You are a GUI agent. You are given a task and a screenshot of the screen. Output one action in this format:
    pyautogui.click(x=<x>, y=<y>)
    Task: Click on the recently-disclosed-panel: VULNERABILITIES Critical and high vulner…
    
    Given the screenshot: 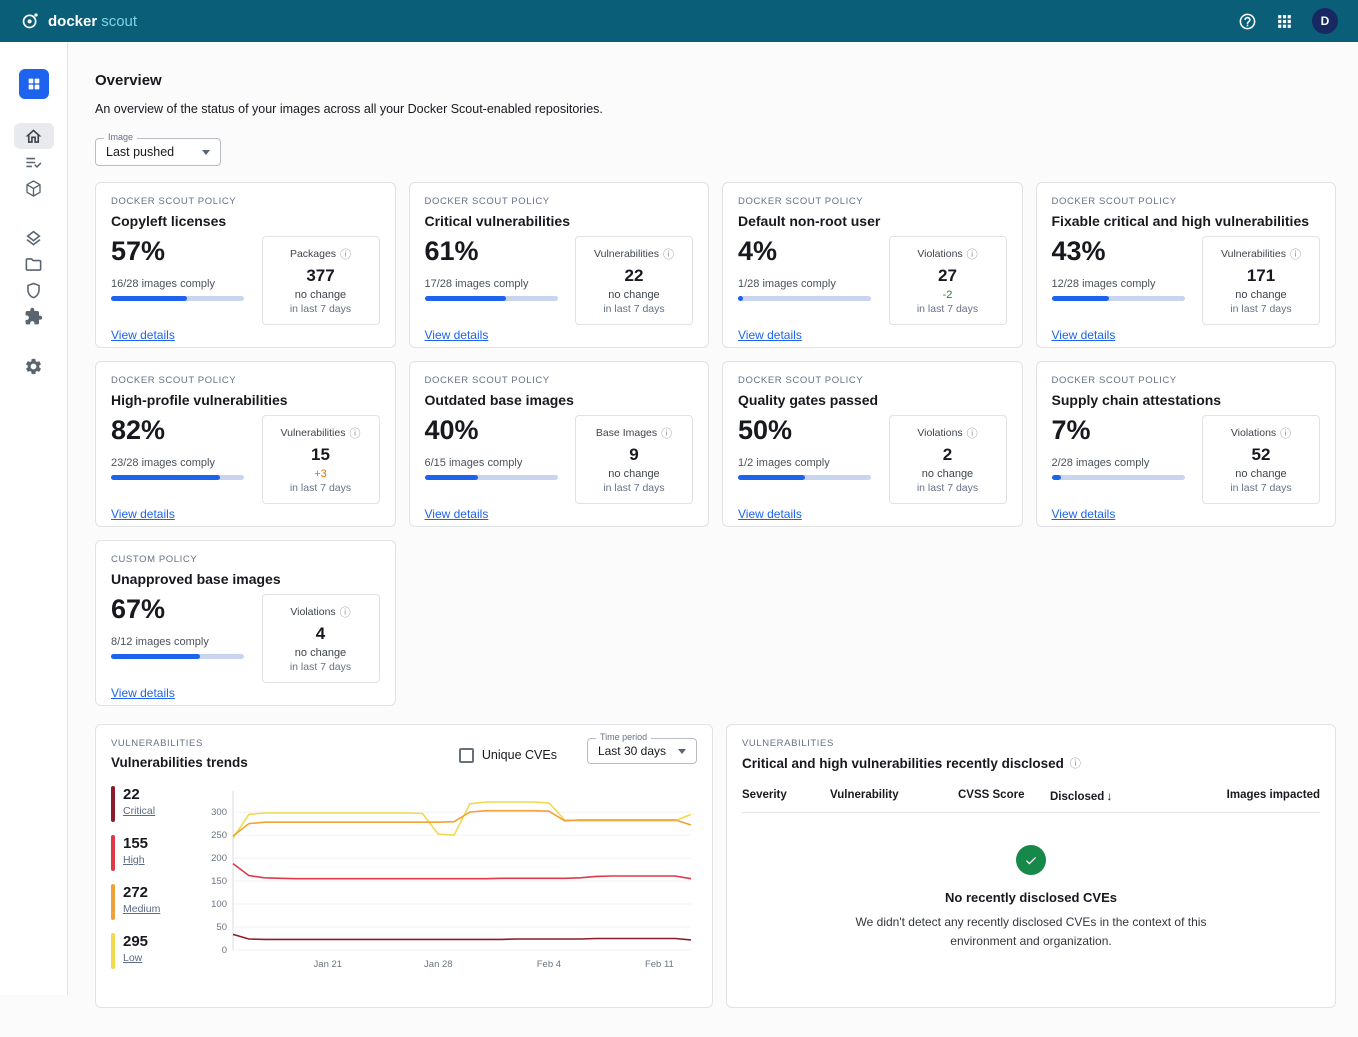 What is the action you would take?
    pyautogui.click(x=1031, y=866)
    